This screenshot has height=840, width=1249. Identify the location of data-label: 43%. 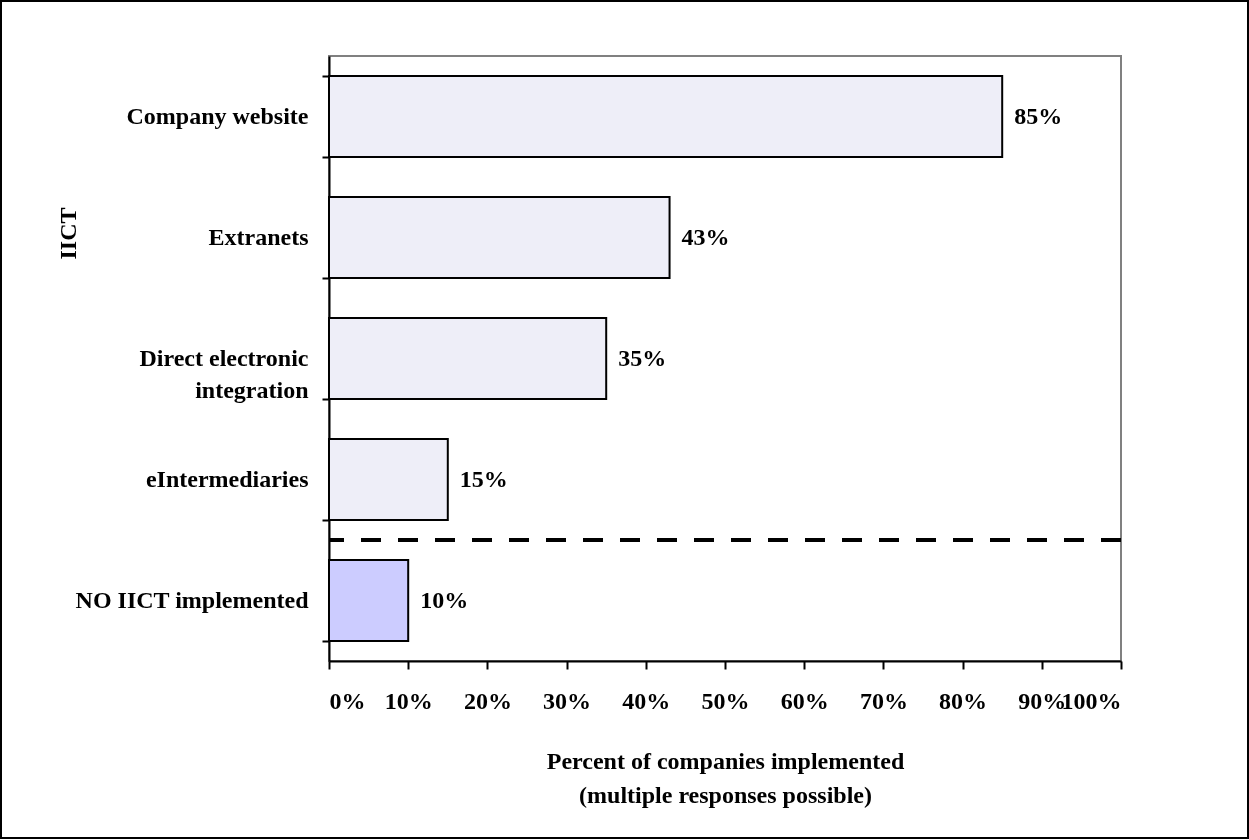
(705, 236).